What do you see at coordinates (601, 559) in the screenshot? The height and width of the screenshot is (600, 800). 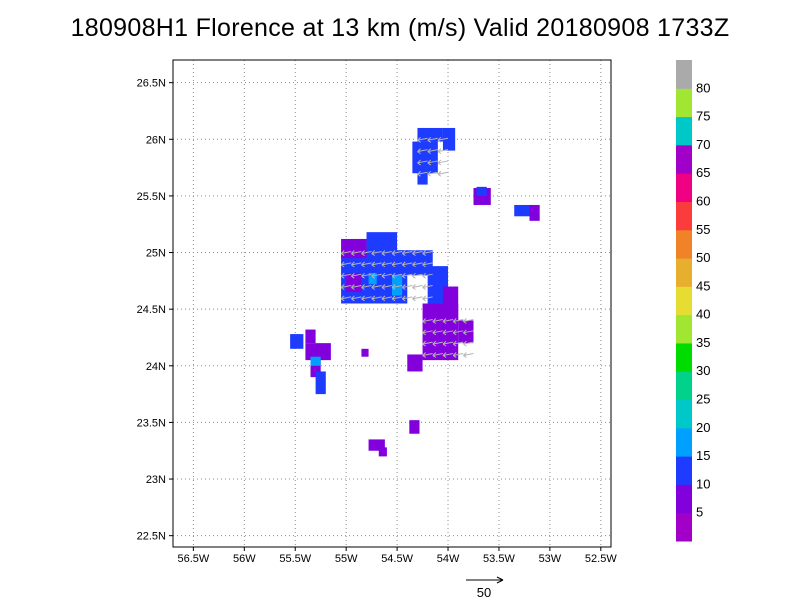 I see `x-tick-label: 52.5W` at bounding box center [601, 559].